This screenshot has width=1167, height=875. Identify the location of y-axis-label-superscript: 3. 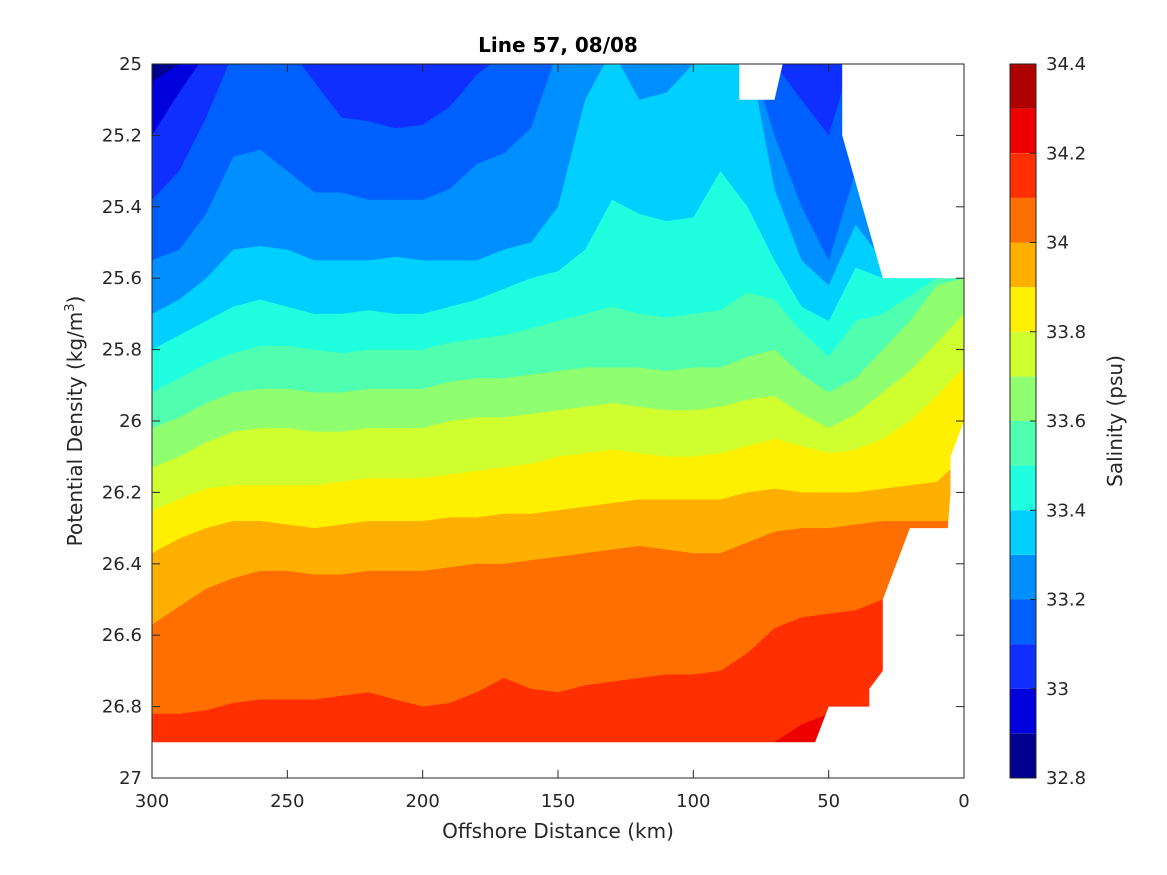
(70, 307).